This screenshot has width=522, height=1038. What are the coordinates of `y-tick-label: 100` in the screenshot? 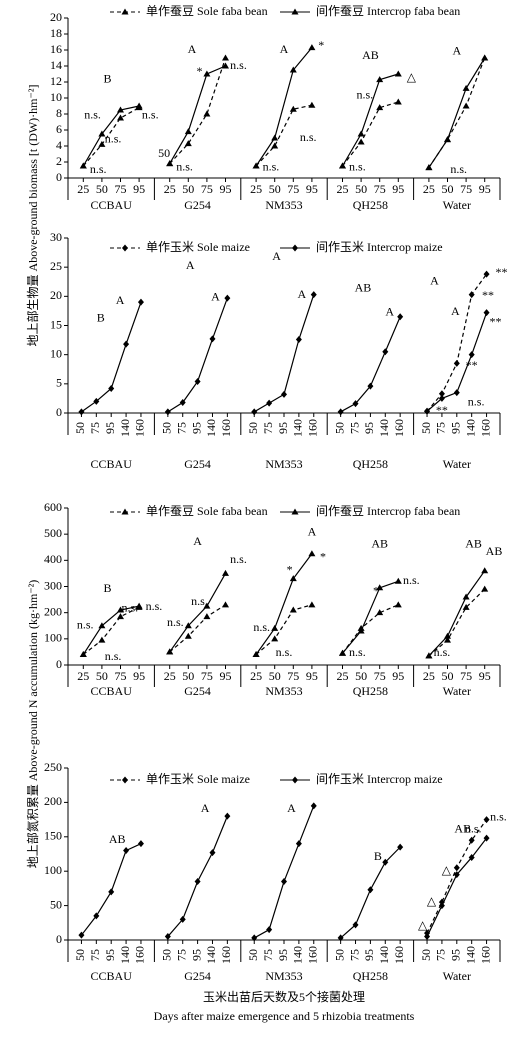 It's located at (53, 638).